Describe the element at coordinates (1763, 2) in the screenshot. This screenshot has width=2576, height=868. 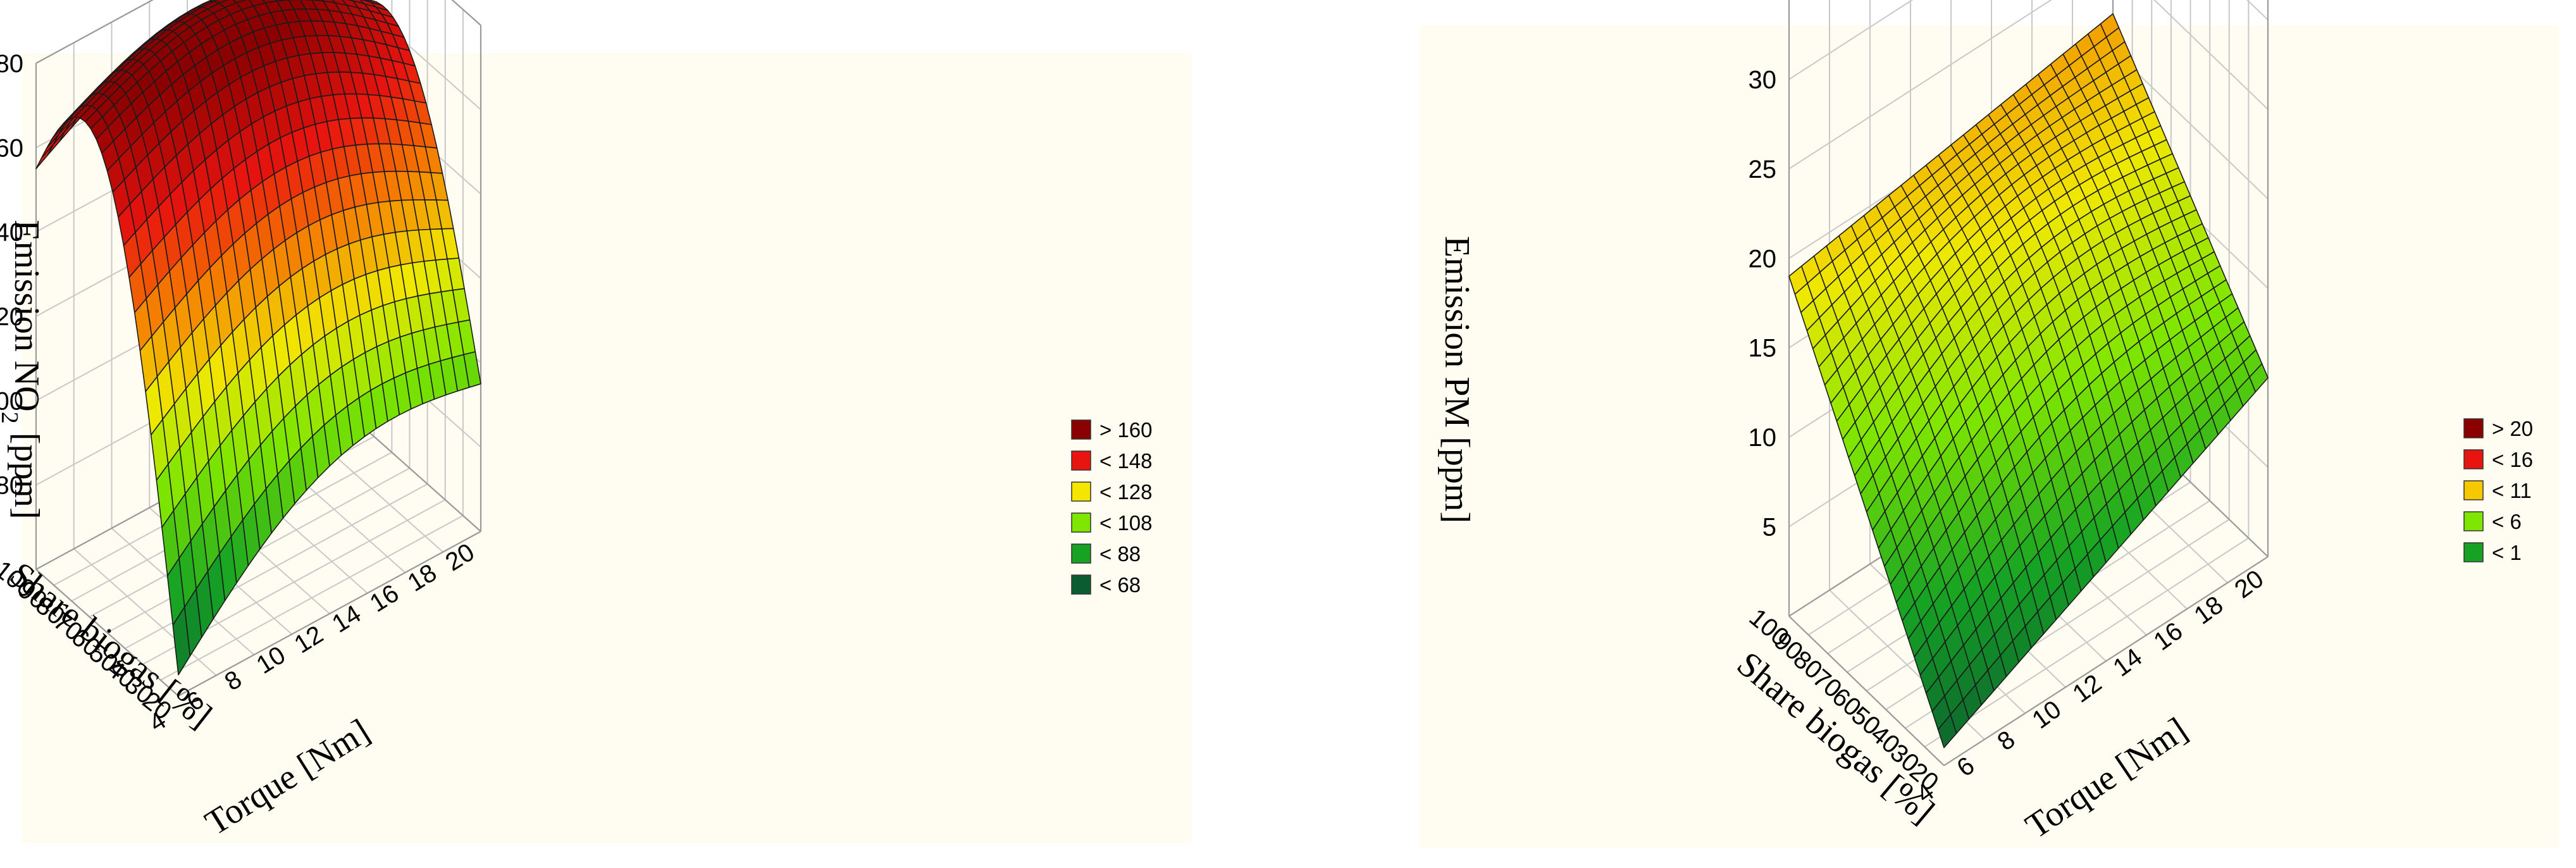
I see `pm-emission-tick: 35` at that location.